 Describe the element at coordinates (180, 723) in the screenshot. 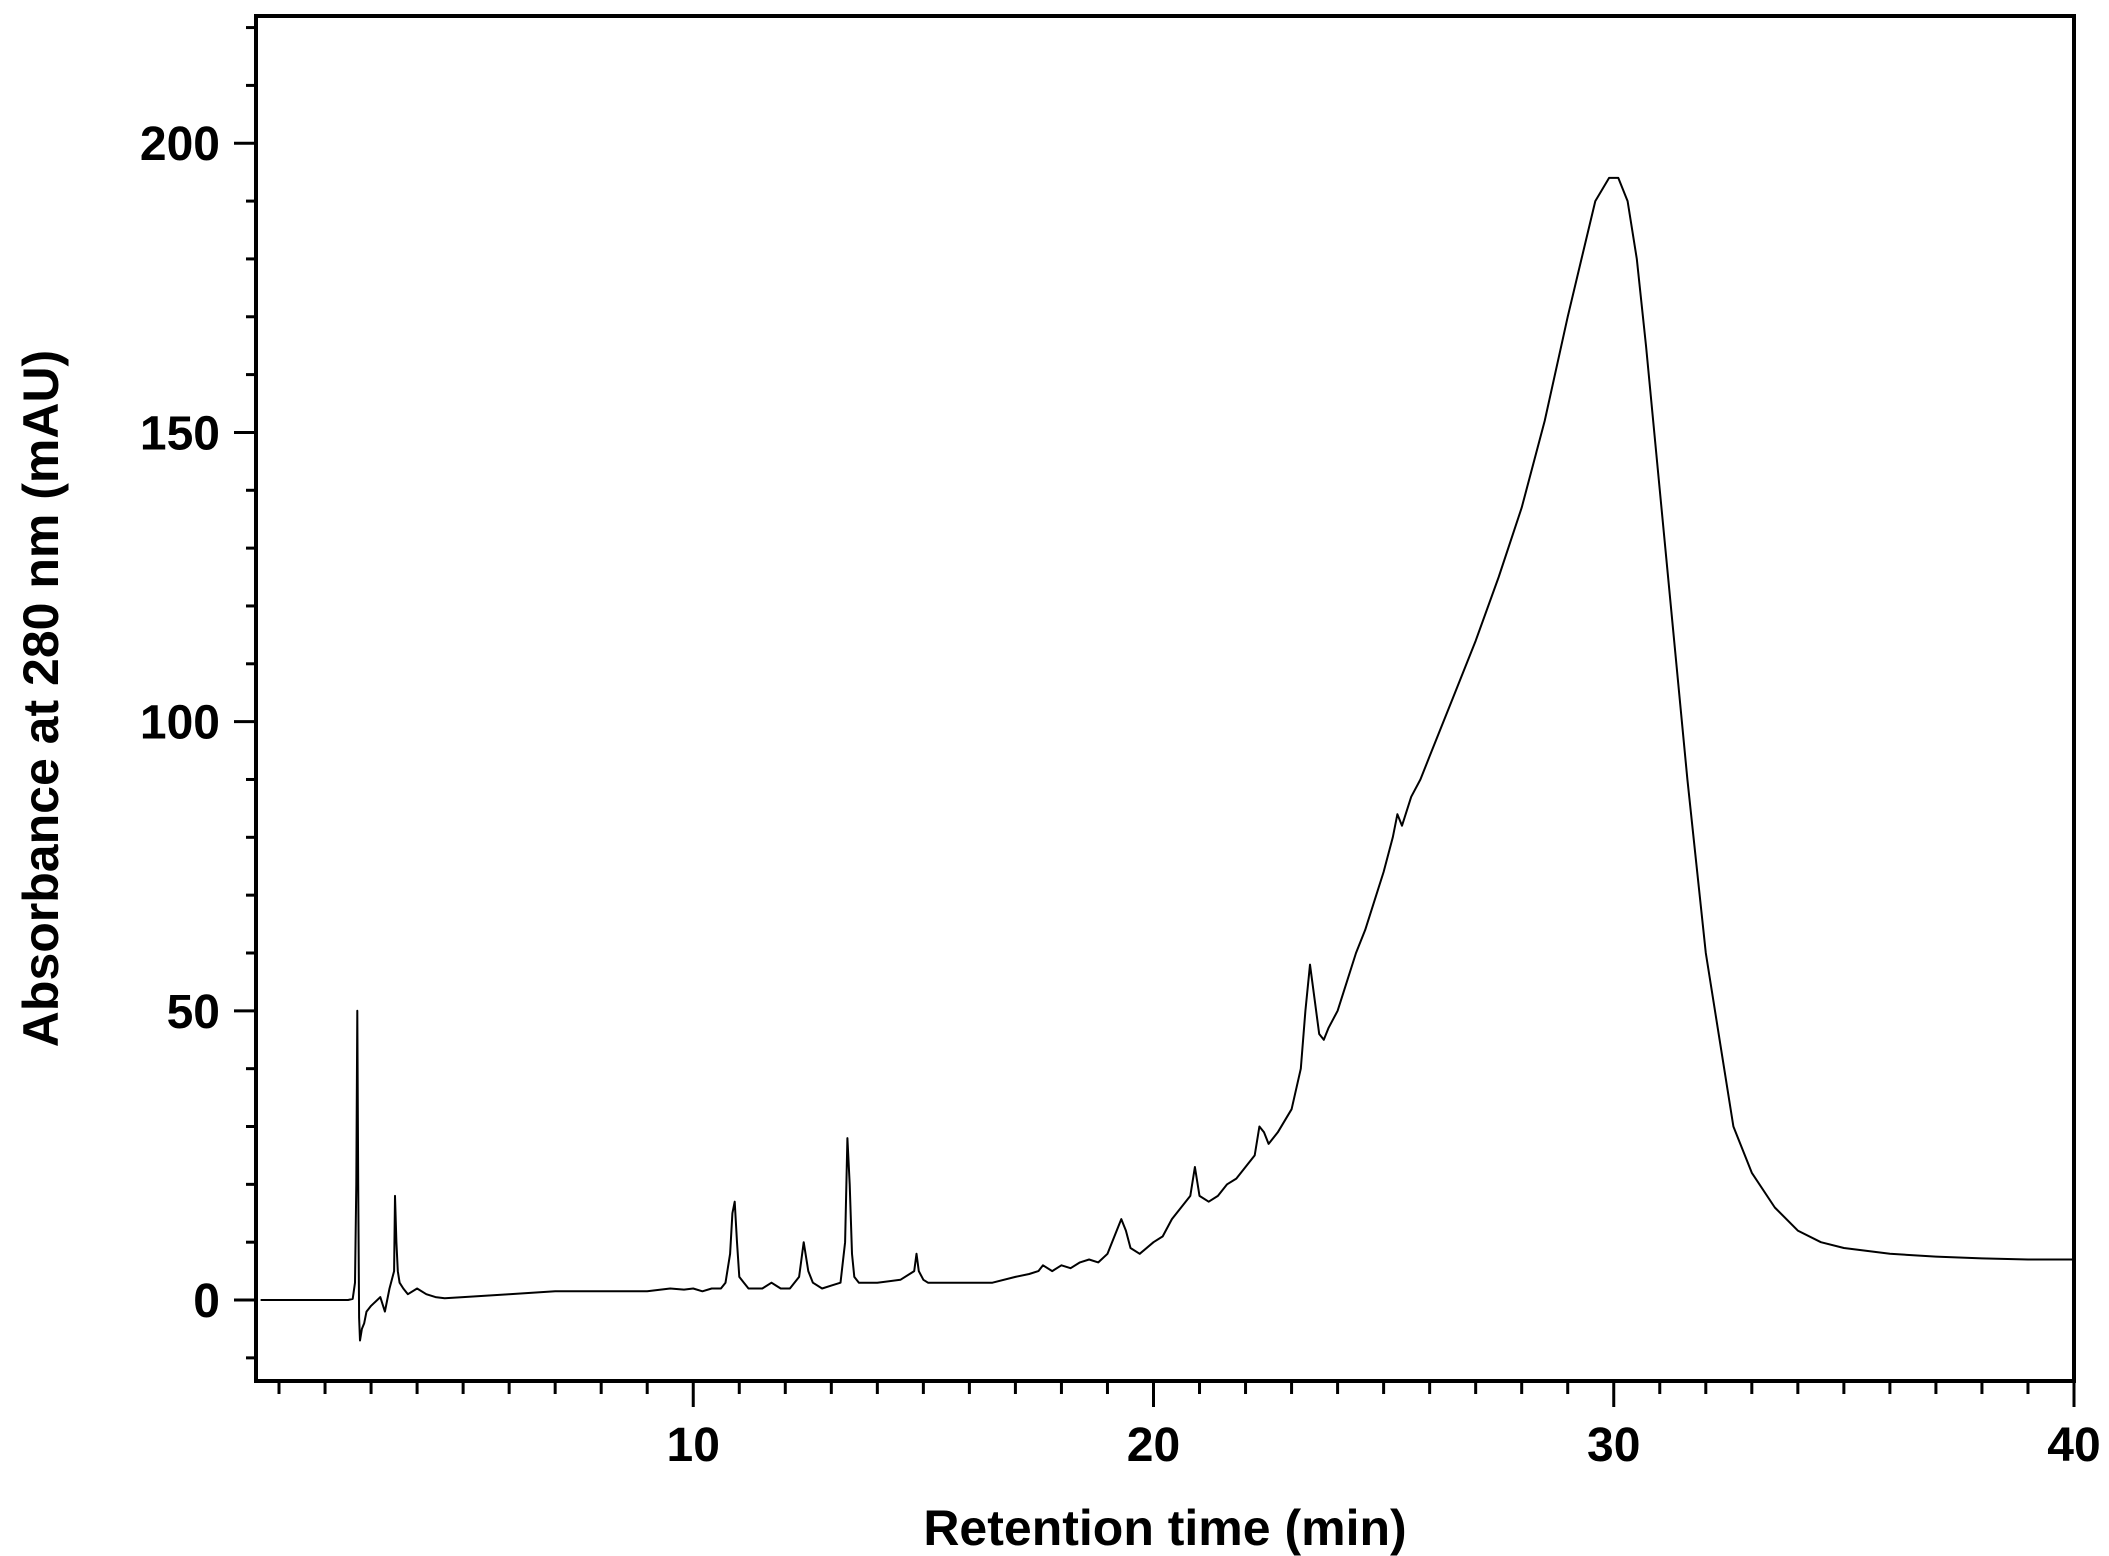

I see `y-tick-label: 100` at that location.